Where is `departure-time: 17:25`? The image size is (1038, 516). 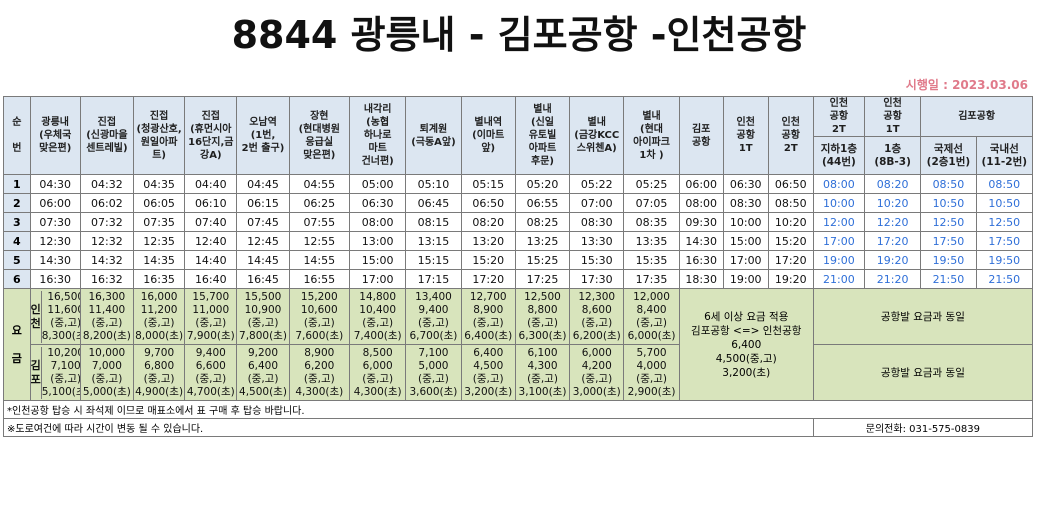 departure-time: 17:25 is located at coordinates (542, 279).